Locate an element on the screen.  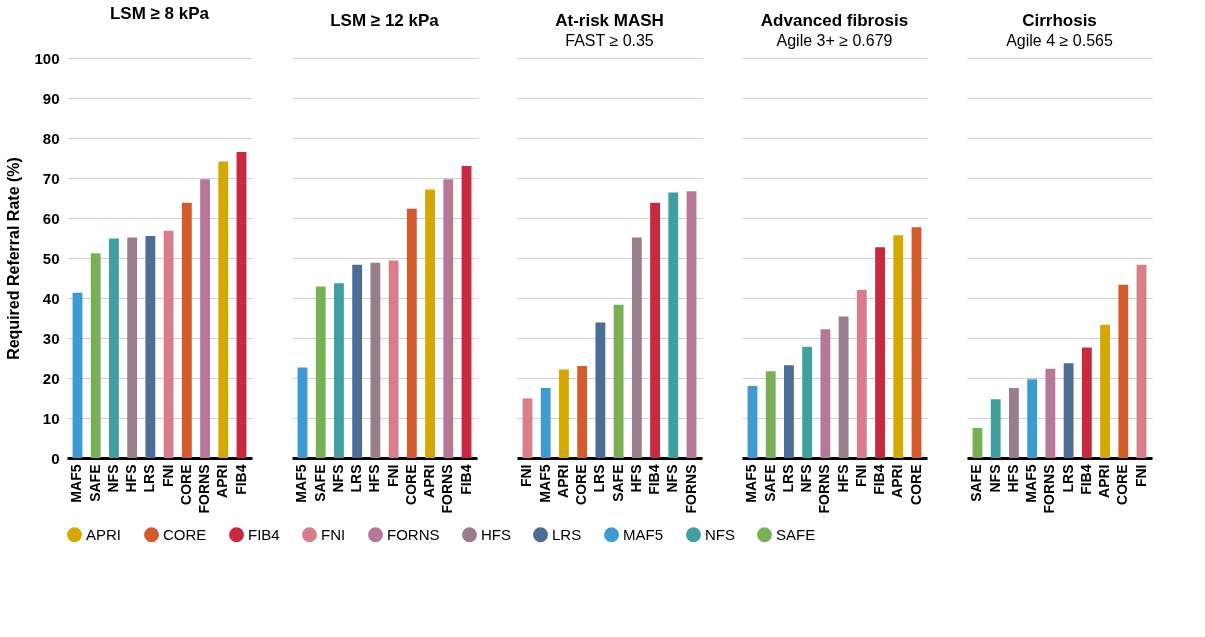
y-tick-label: 60 is located at coordinates (51, 218).